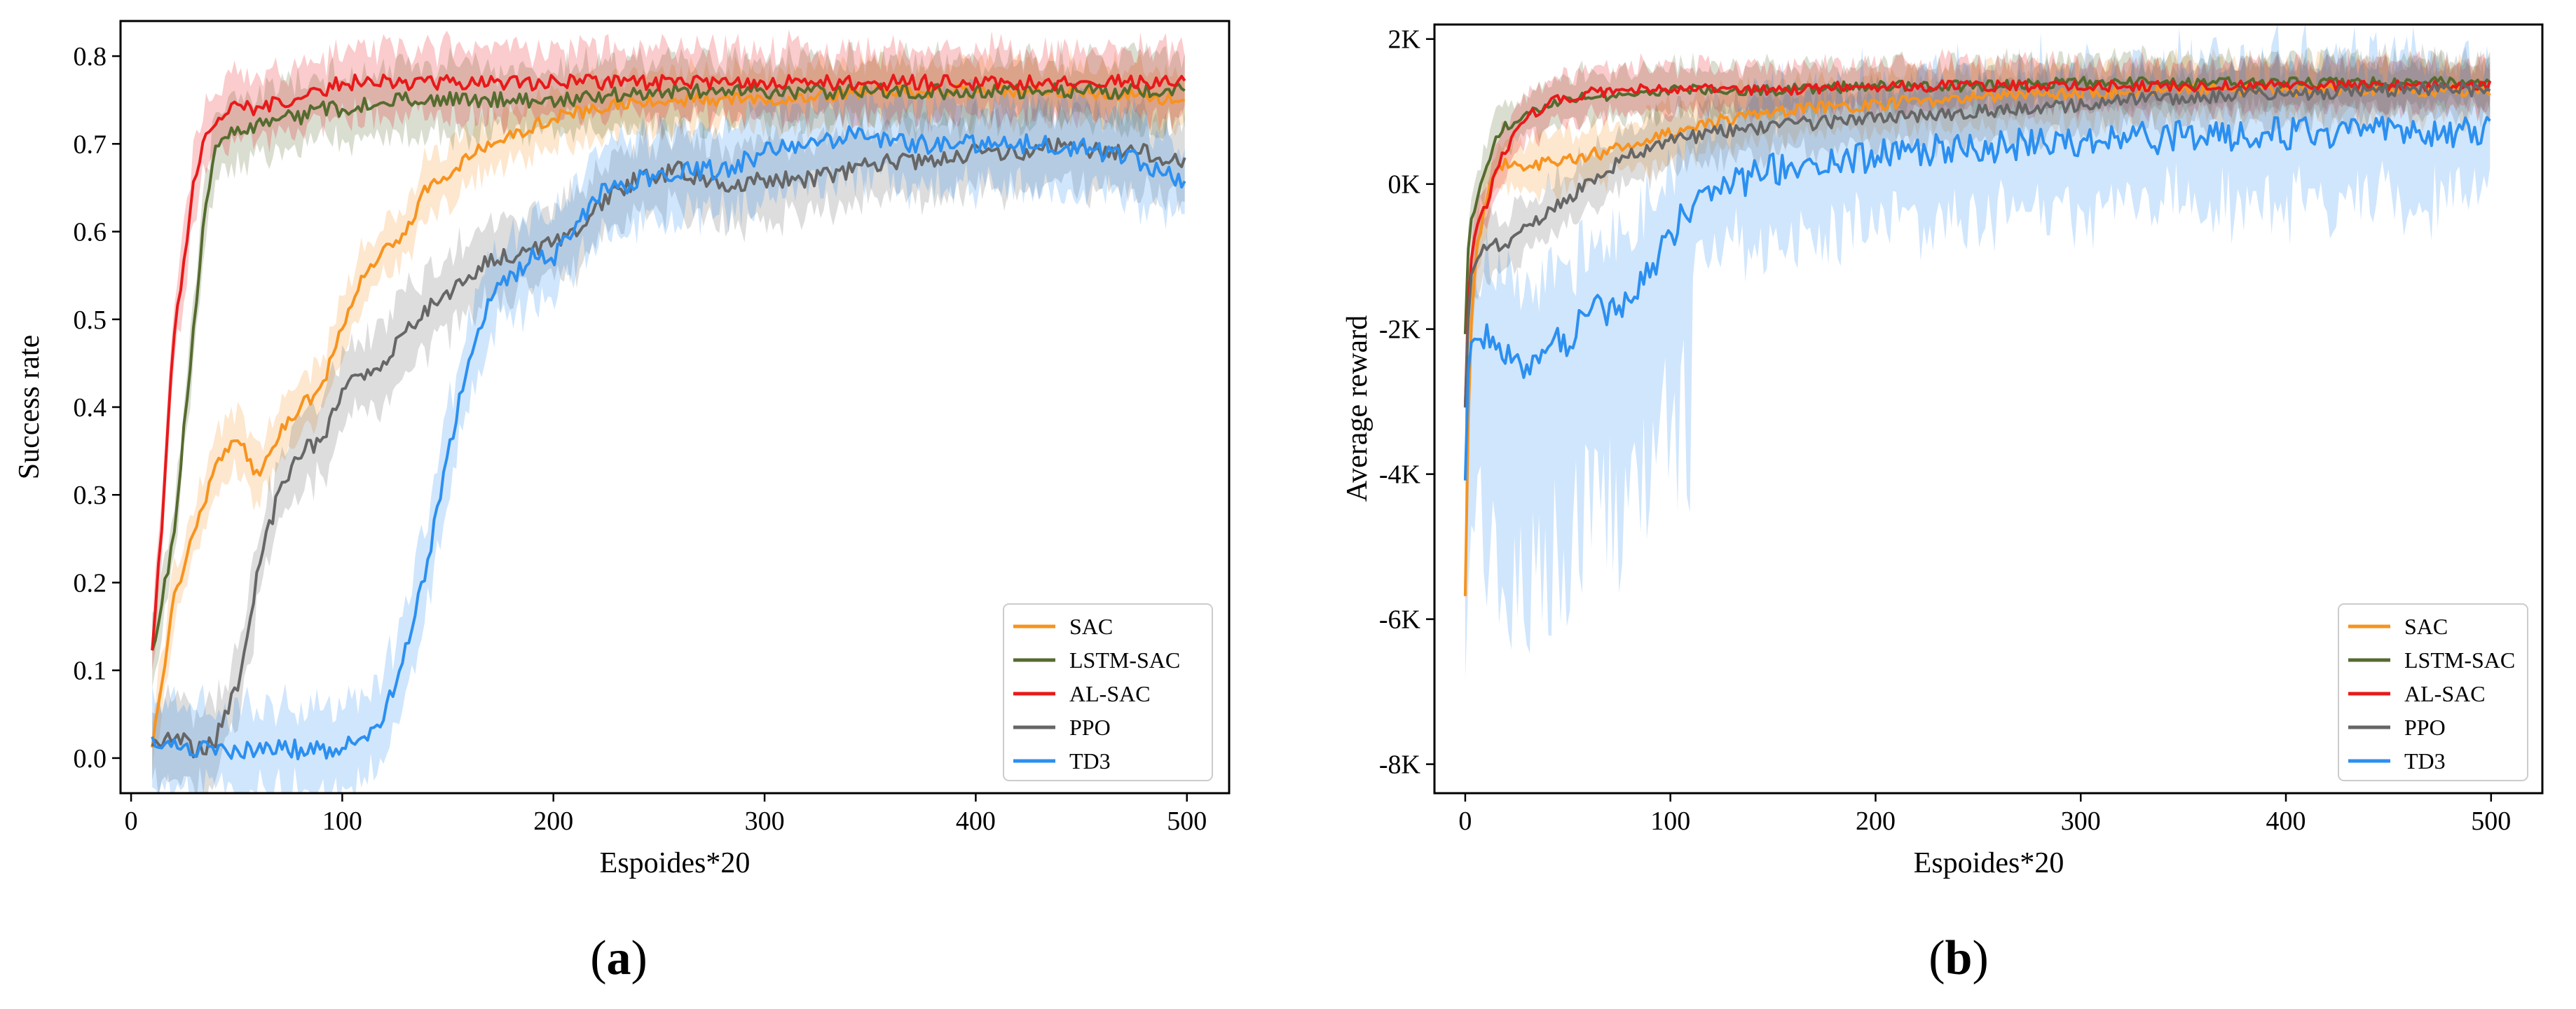 Image resolution: width=2576 pixels, height=1009 pixels. What do you see at coordinates (91, 56) in the screenshot?
I see `y-tick-label: 0.8` at bounding box center [91, 56].